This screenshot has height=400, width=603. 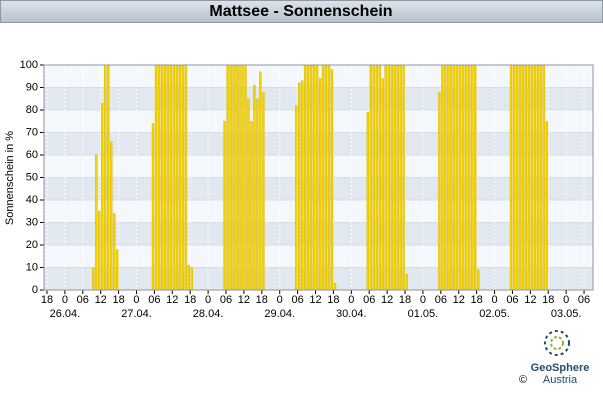 I want to click on x-date-label: 26.04., so click(x=65, y=314).